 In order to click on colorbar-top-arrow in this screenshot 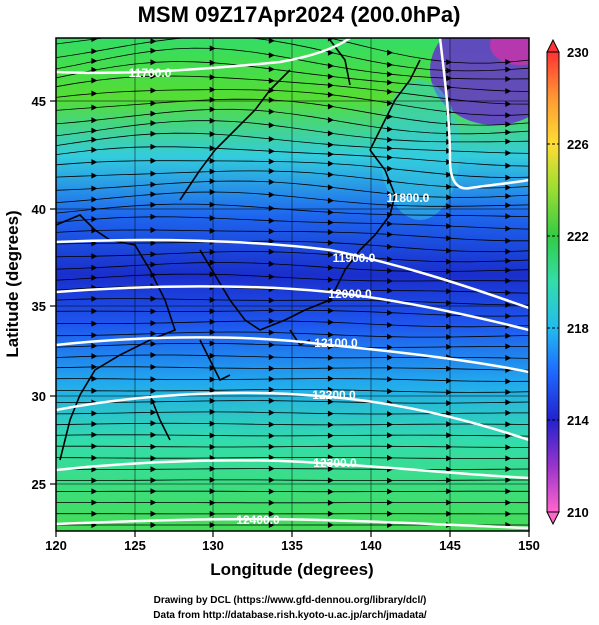, I will do `click(553, 45)`.